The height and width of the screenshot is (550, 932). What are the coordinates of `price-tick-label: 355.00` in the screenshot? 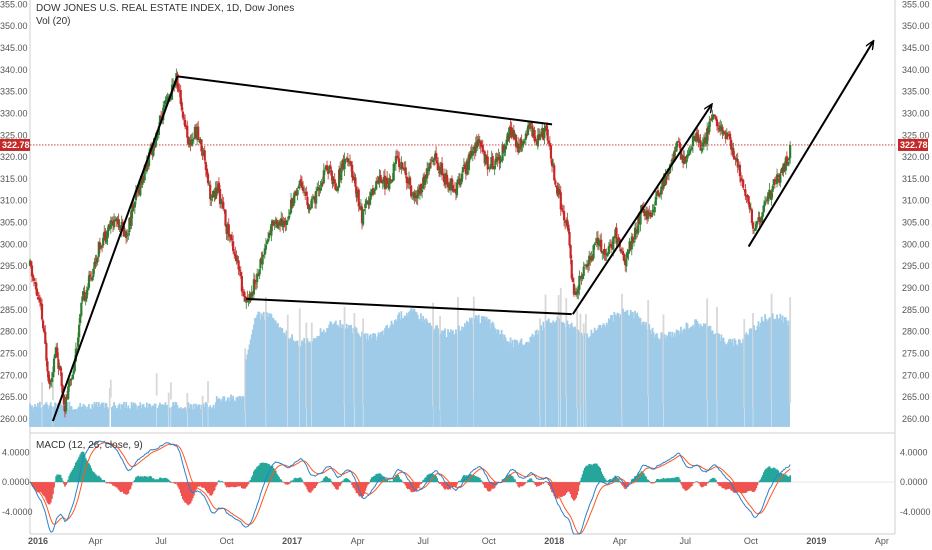 It's located at (916, 4).